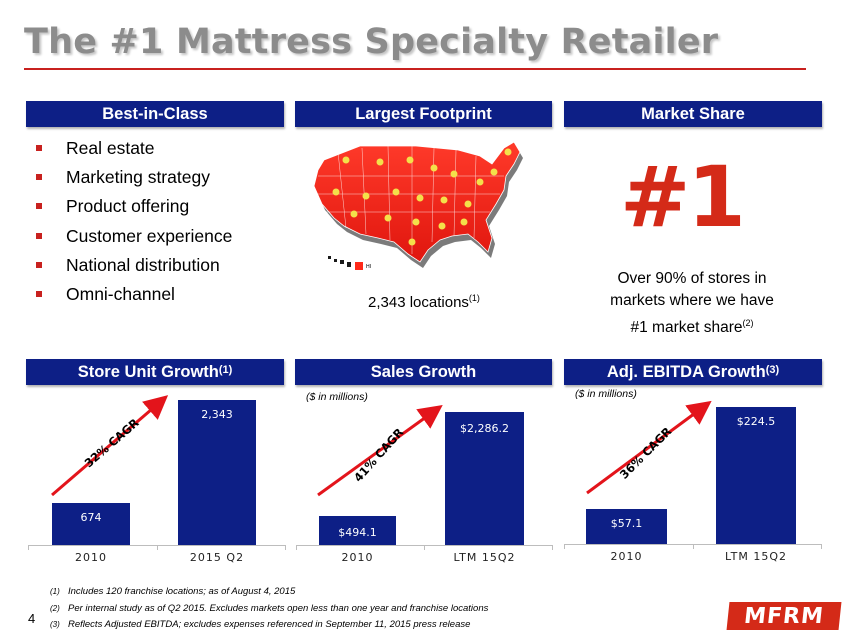  I want to click on list-item: Product offering, so click(134, 206).